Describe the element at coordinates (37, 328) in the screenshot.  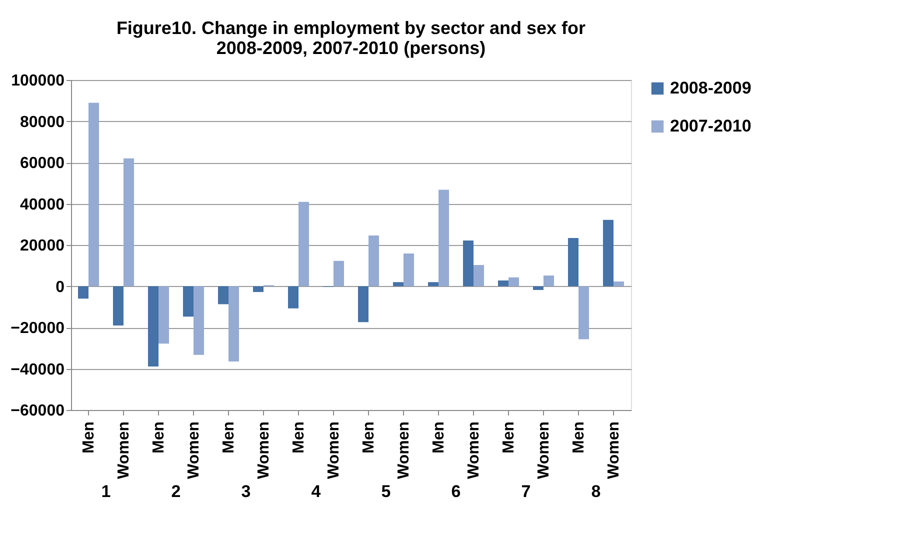
I see `y-tick-label: −20000` at that location.